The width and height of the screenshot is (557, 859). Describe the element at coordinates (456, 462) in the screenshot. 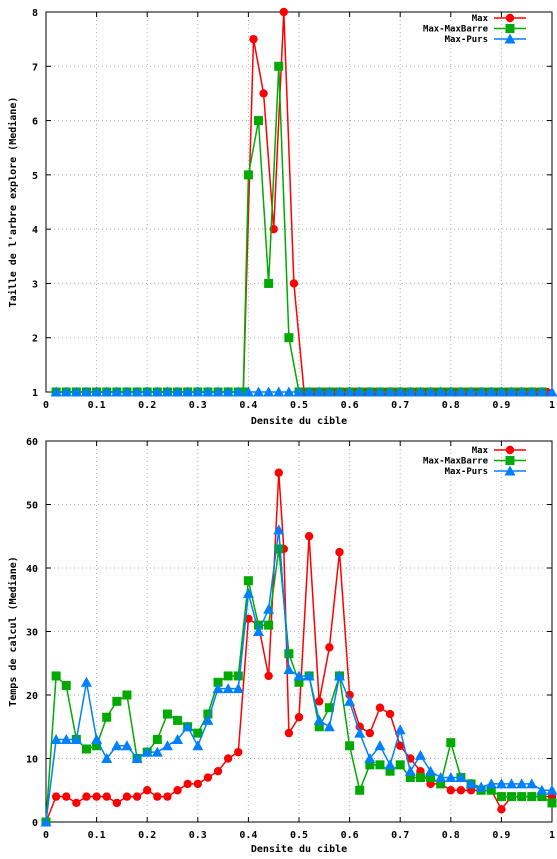

I see `legend-label: Max-MaxBarre` at that location.